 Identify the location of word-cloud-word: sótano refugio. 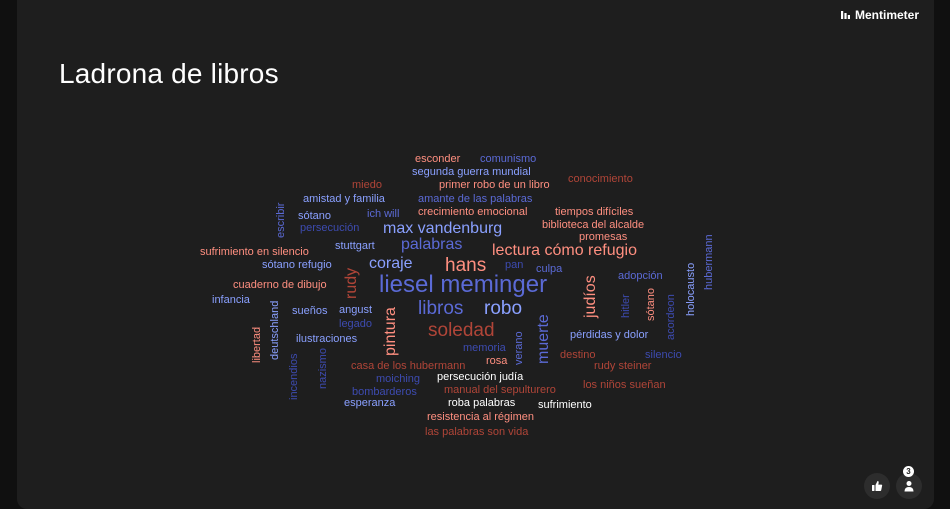
(297, 265).